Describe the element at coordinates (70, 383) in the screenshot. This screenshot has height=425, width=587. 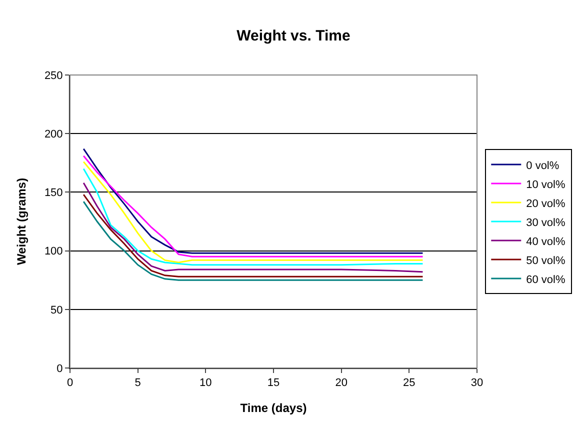
I see `x-tick-label: 0` at that location.